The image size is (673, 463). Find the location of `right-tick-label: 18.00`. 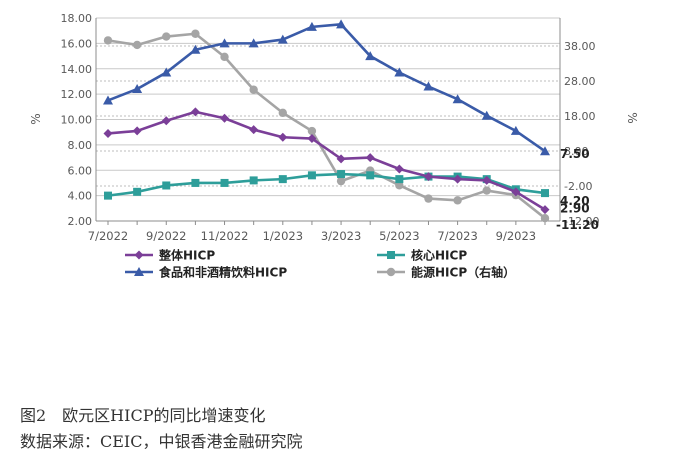

right-tick-label: 18.00 is located at coordinates (580, 116).